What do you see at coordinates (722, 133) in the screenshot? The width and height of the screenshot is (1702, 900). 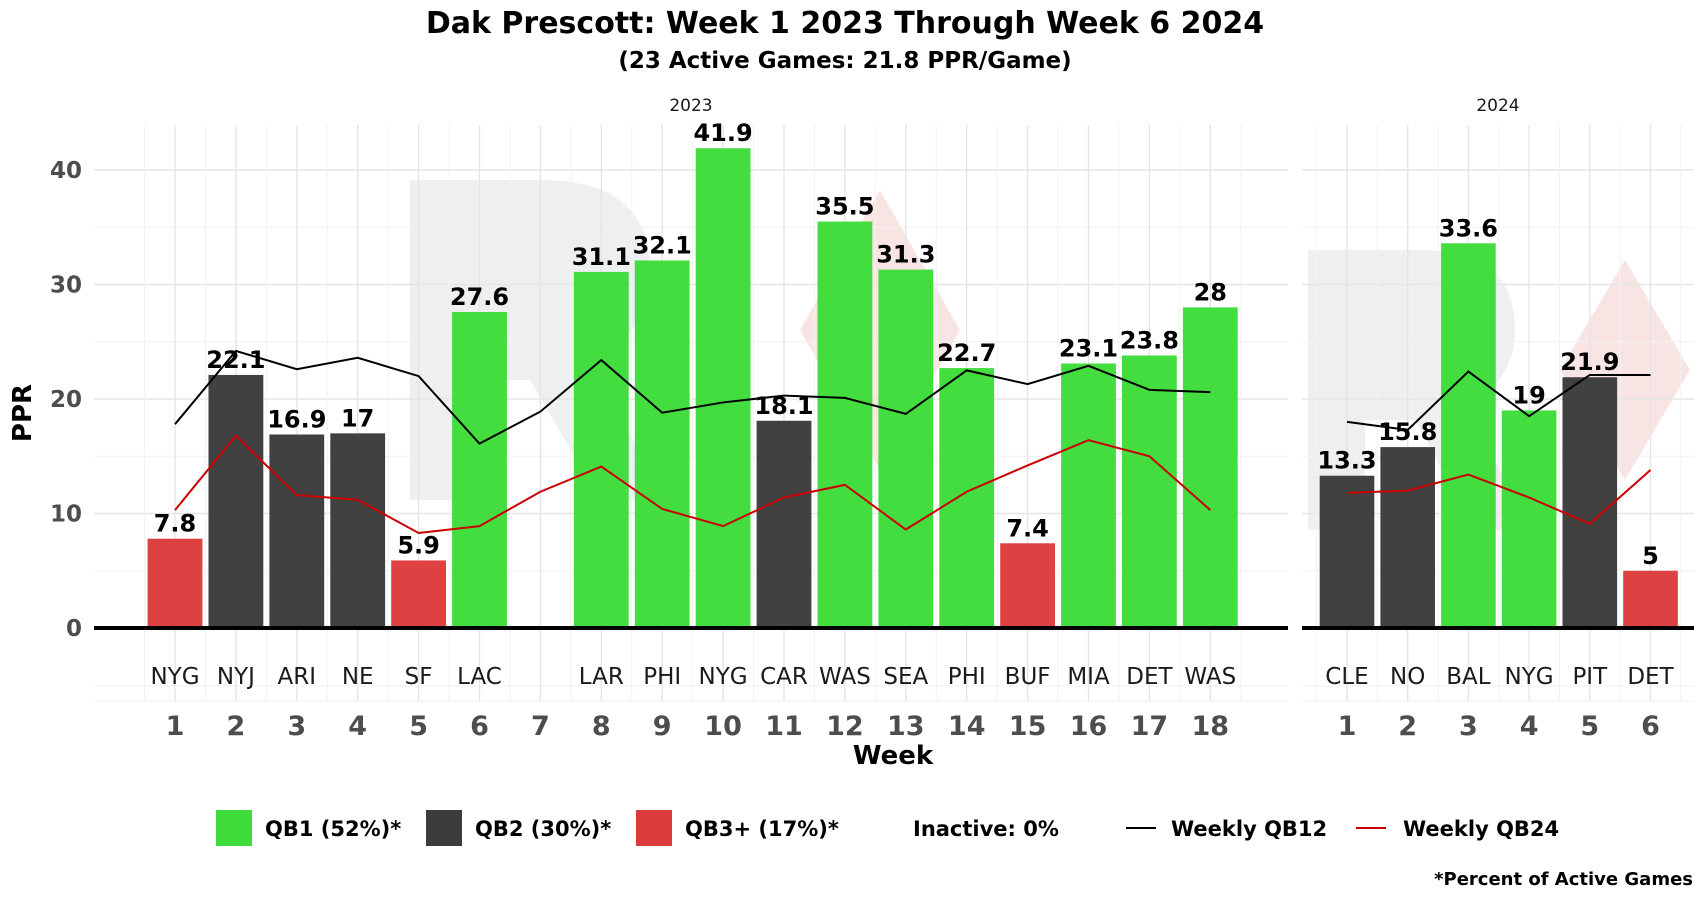 I see `bar-value-label: 41.9` at bounding box center [722, 133].